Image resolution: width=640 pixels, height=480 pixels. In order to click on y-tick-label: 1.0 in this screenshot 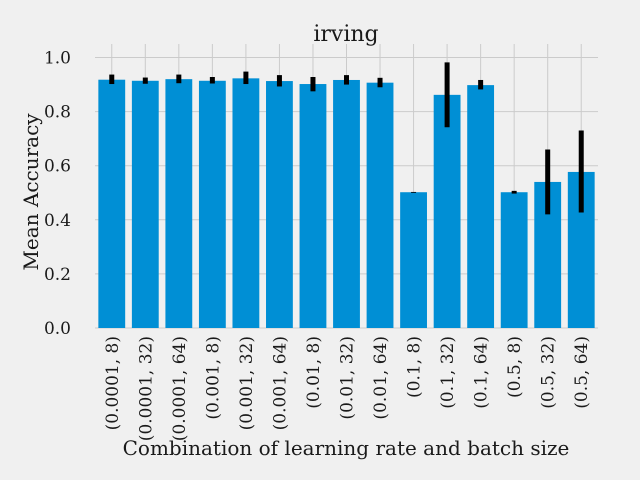, I will do `click(57, 59)`.